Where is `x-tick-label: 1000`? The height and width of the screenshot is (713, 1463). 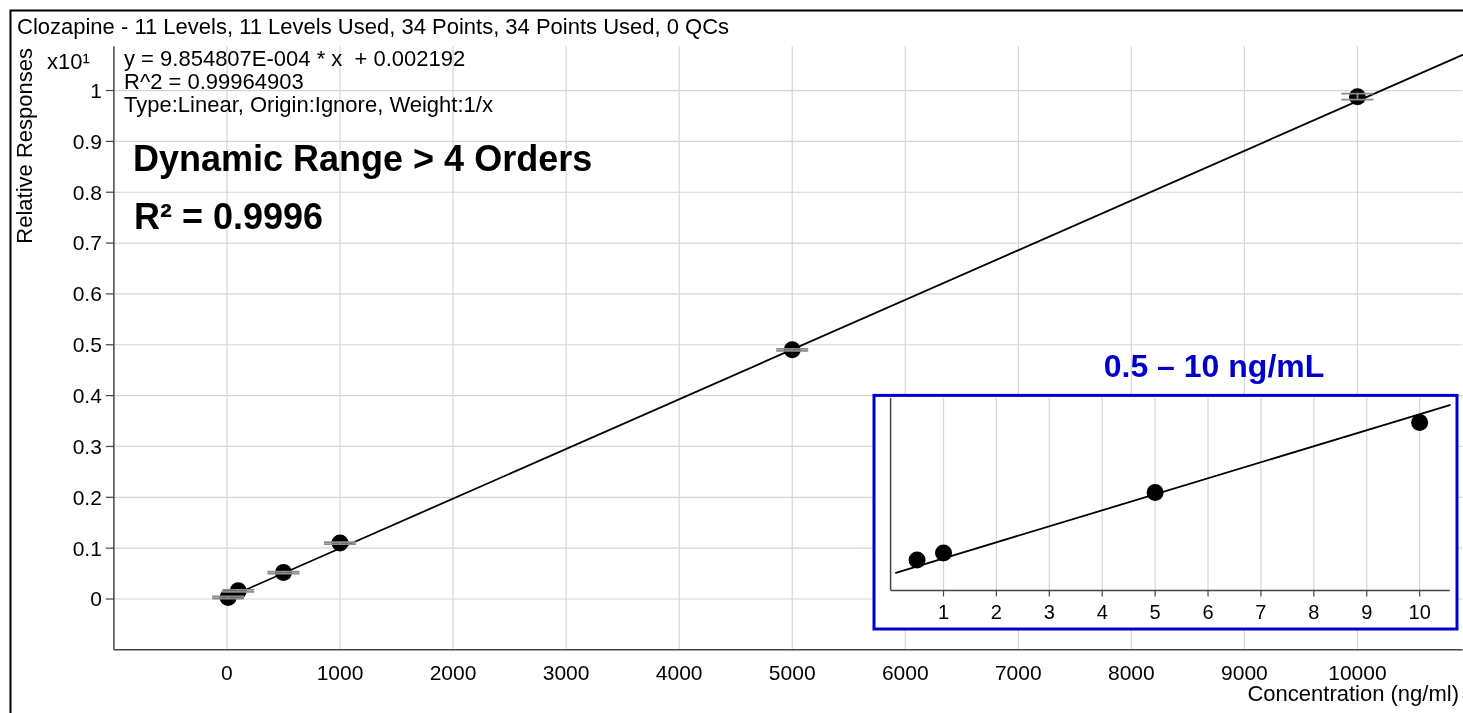 x-tick-label: 1000 is located at coordinates (340, 672).